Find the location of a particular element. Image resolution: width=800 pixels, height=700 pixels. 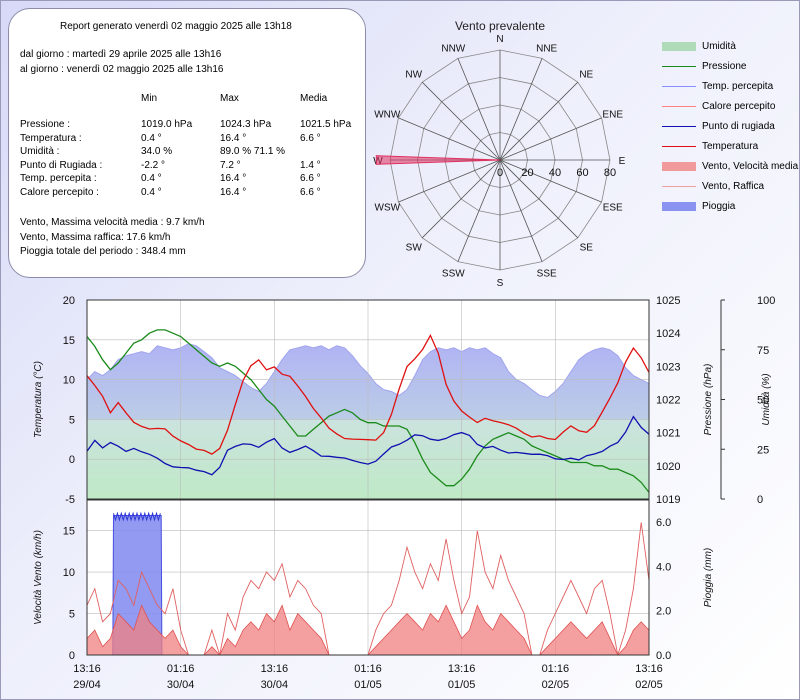

chart1-ytick-pressure: 1019 is located at coordinates (668, 500).